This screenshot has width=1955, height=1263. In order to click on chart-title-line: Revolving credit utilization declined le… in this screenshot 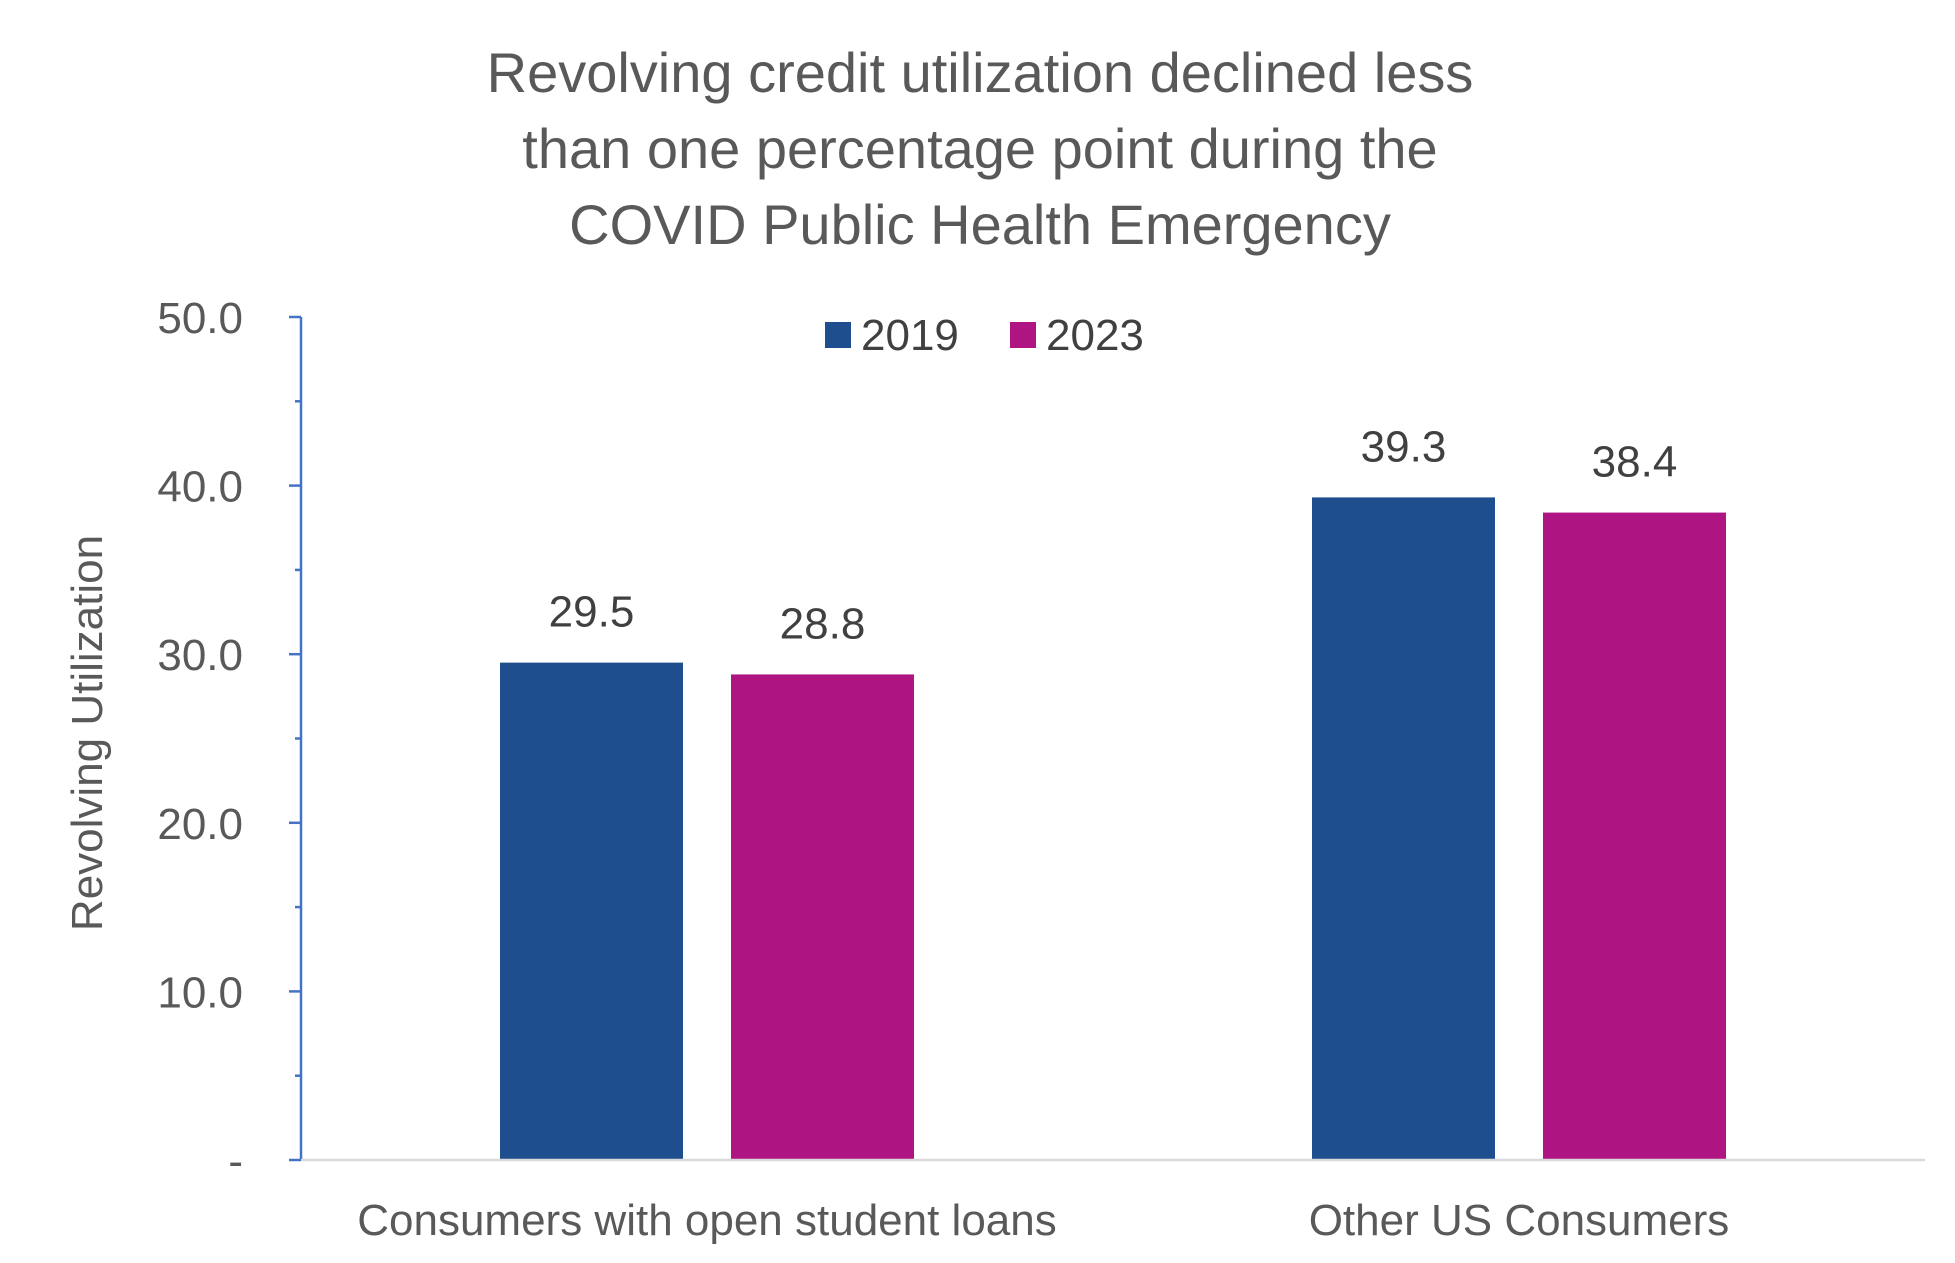, I will do `click(980, 72)`.